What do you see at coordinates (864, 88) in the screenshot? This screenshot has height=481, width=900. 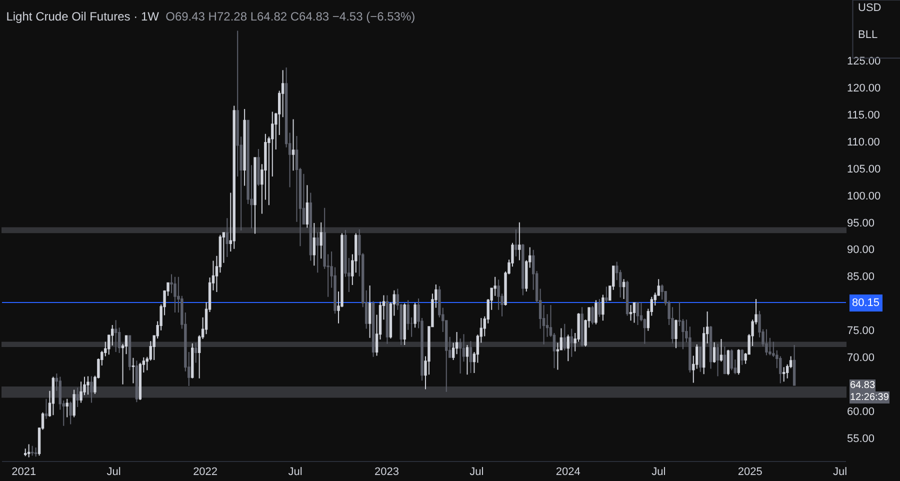 I see `y-tick-label: 120.00` at bounding box center [864, 88].